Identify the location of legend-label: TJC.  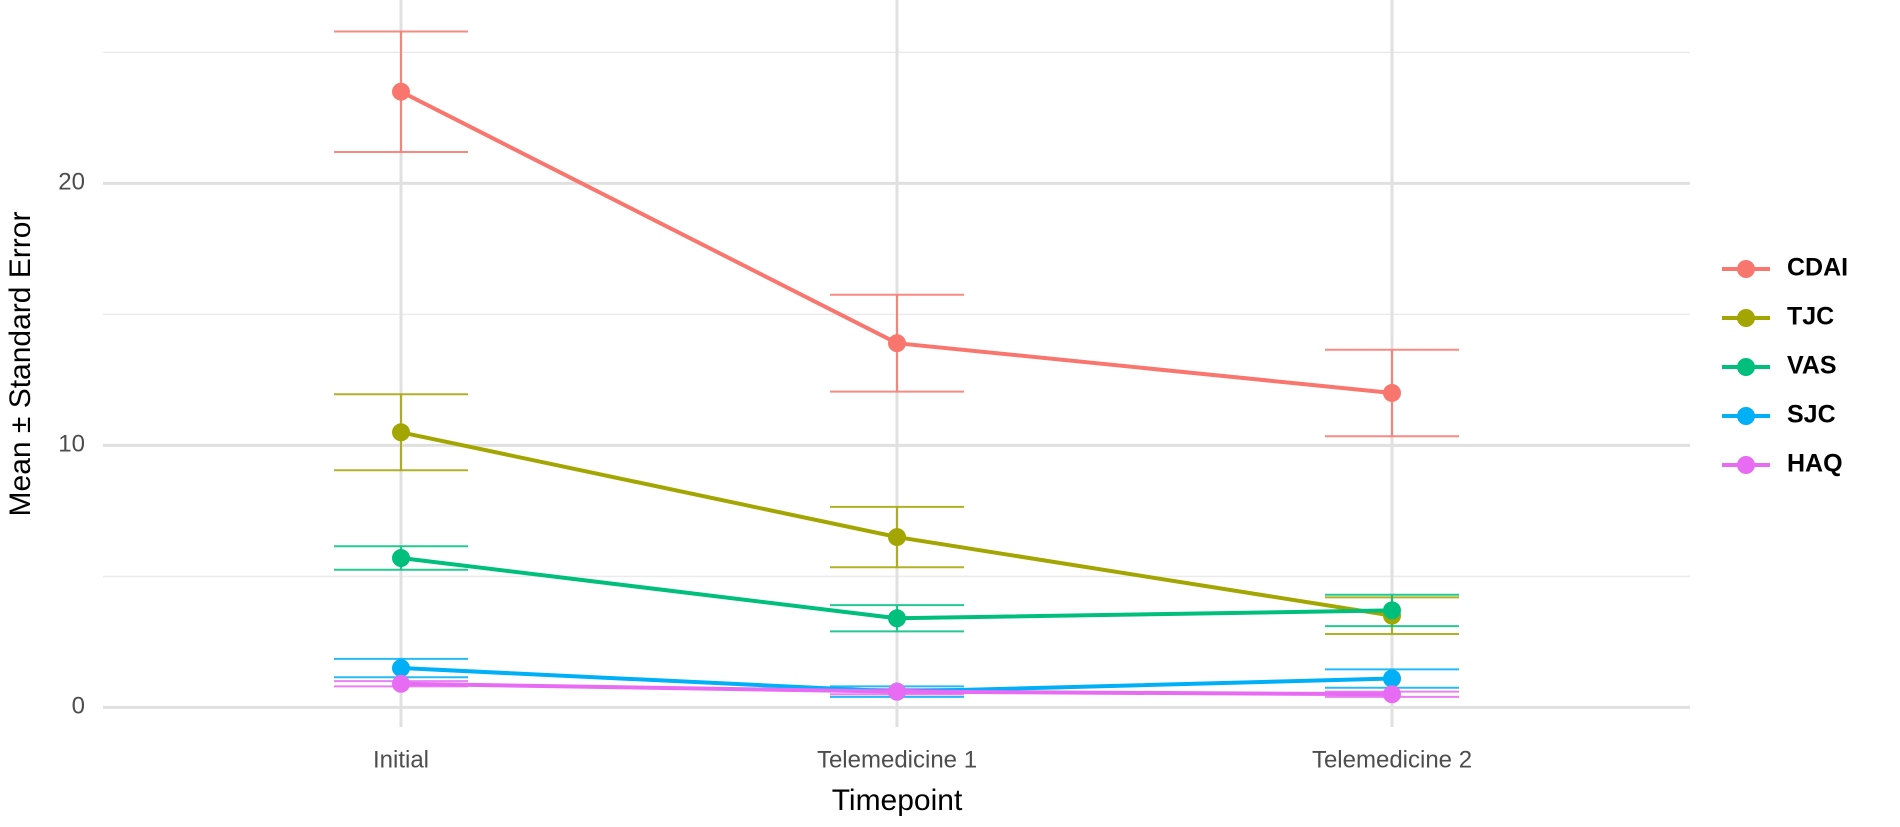
(1810, 317).